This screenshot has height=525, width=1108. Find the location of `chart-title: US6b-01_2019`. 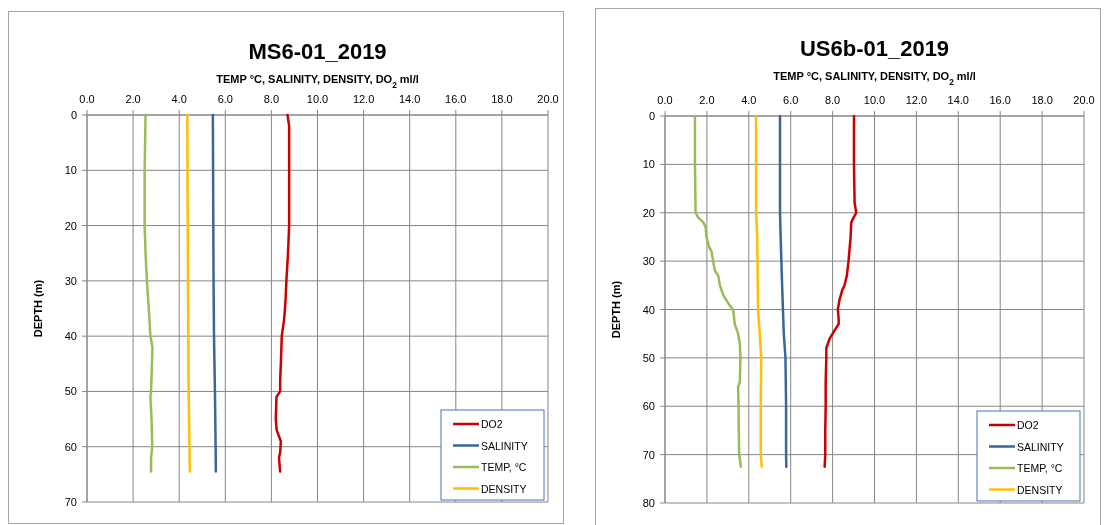

chart-title: US6b-01_2019 is located at coordinates (874, 48).